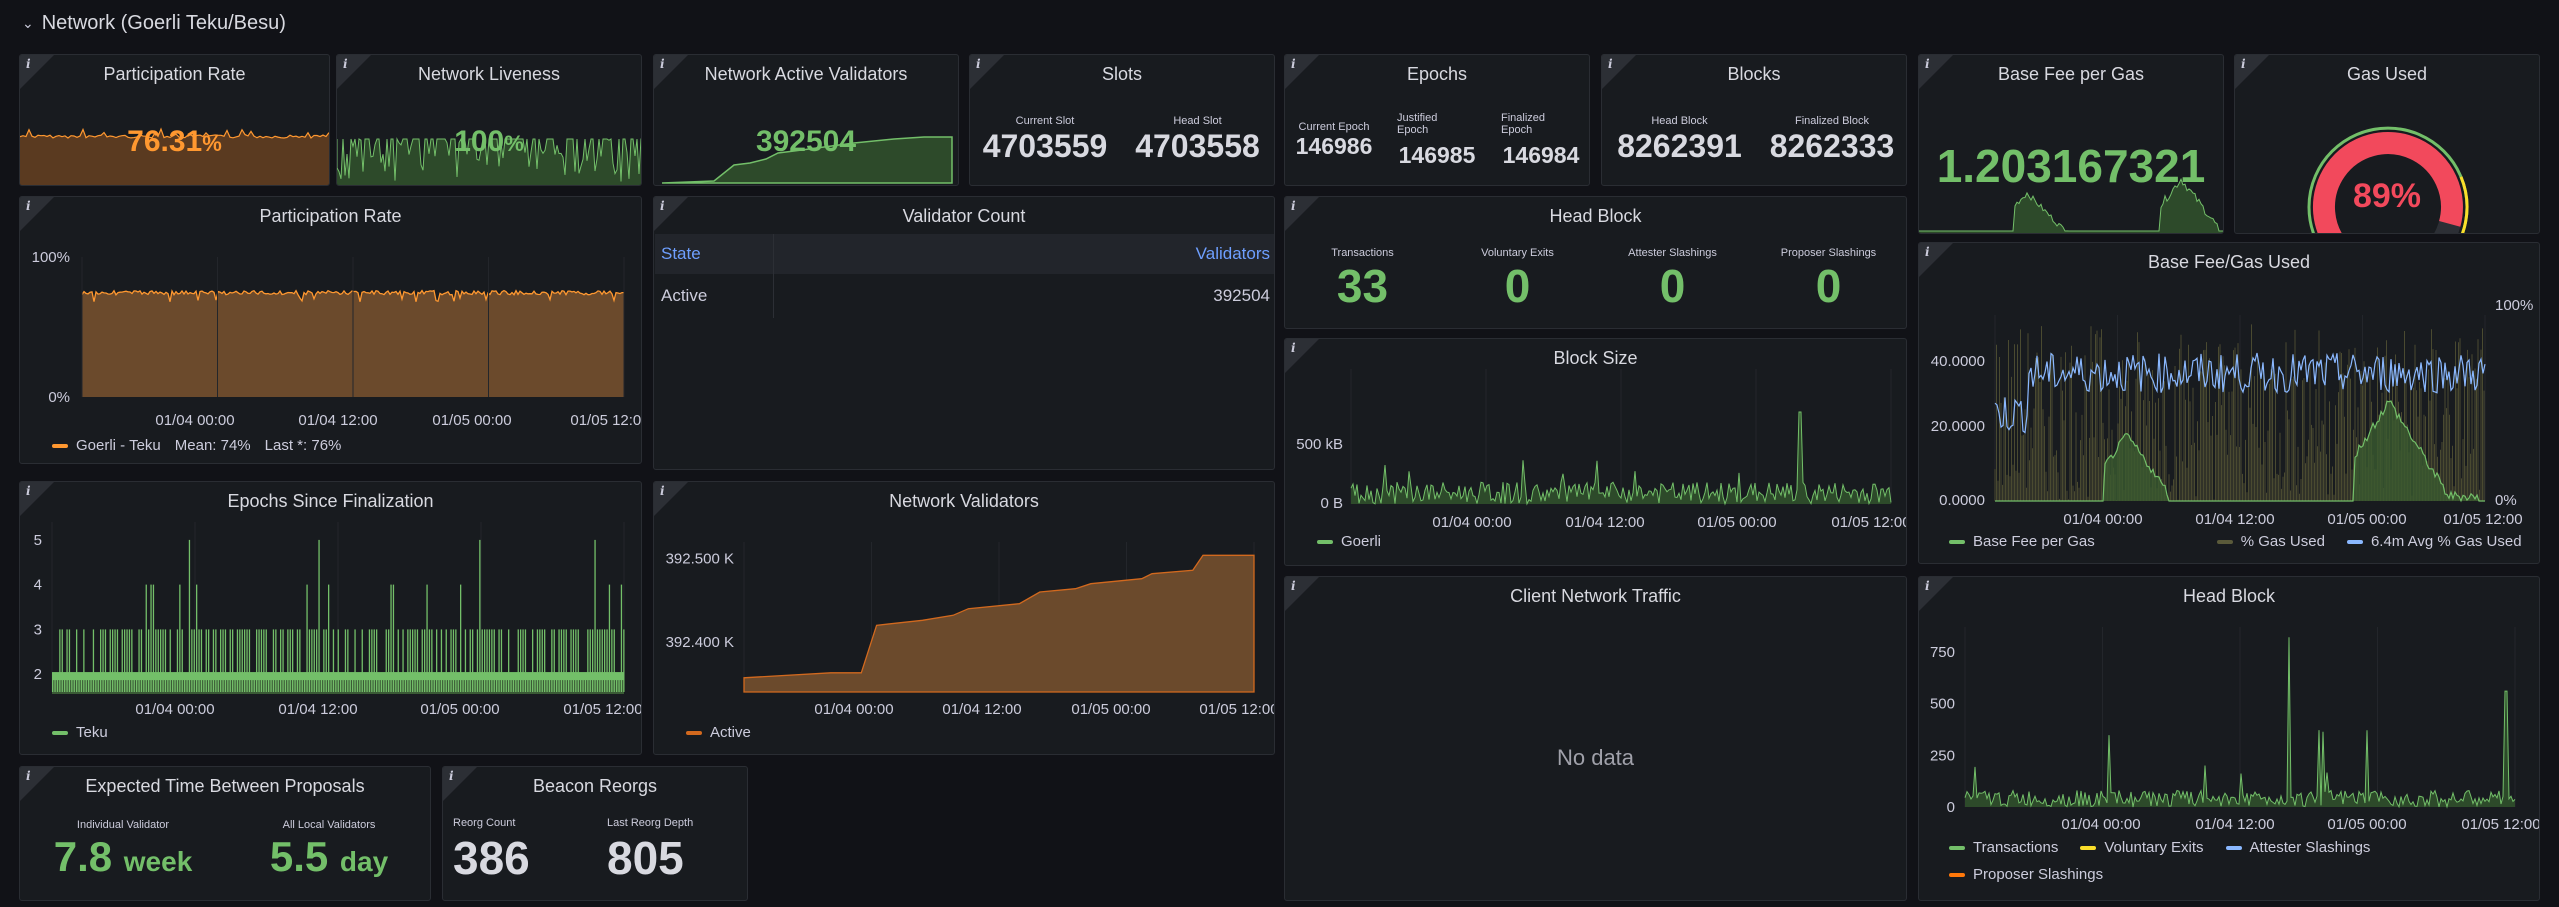 Image resolution: width=2559 pixels, height=907 pixels. I want to click on legend-item: 6.4m Avg % Gas Used, so click(2434, 541).